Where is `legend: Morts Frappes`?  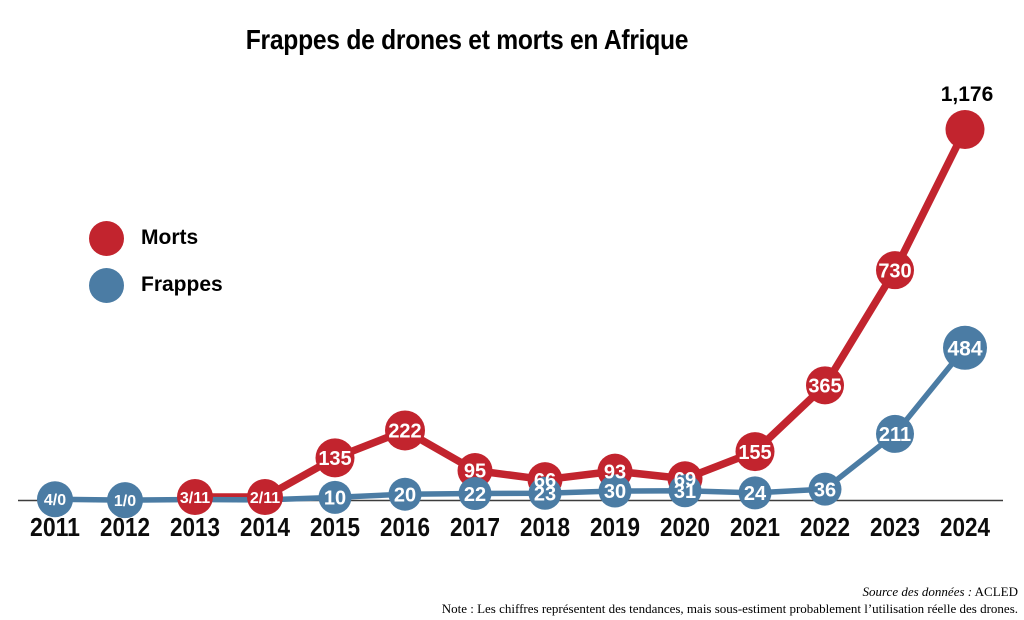
legend: Morts Frappes is located at coordinates (156, 261).